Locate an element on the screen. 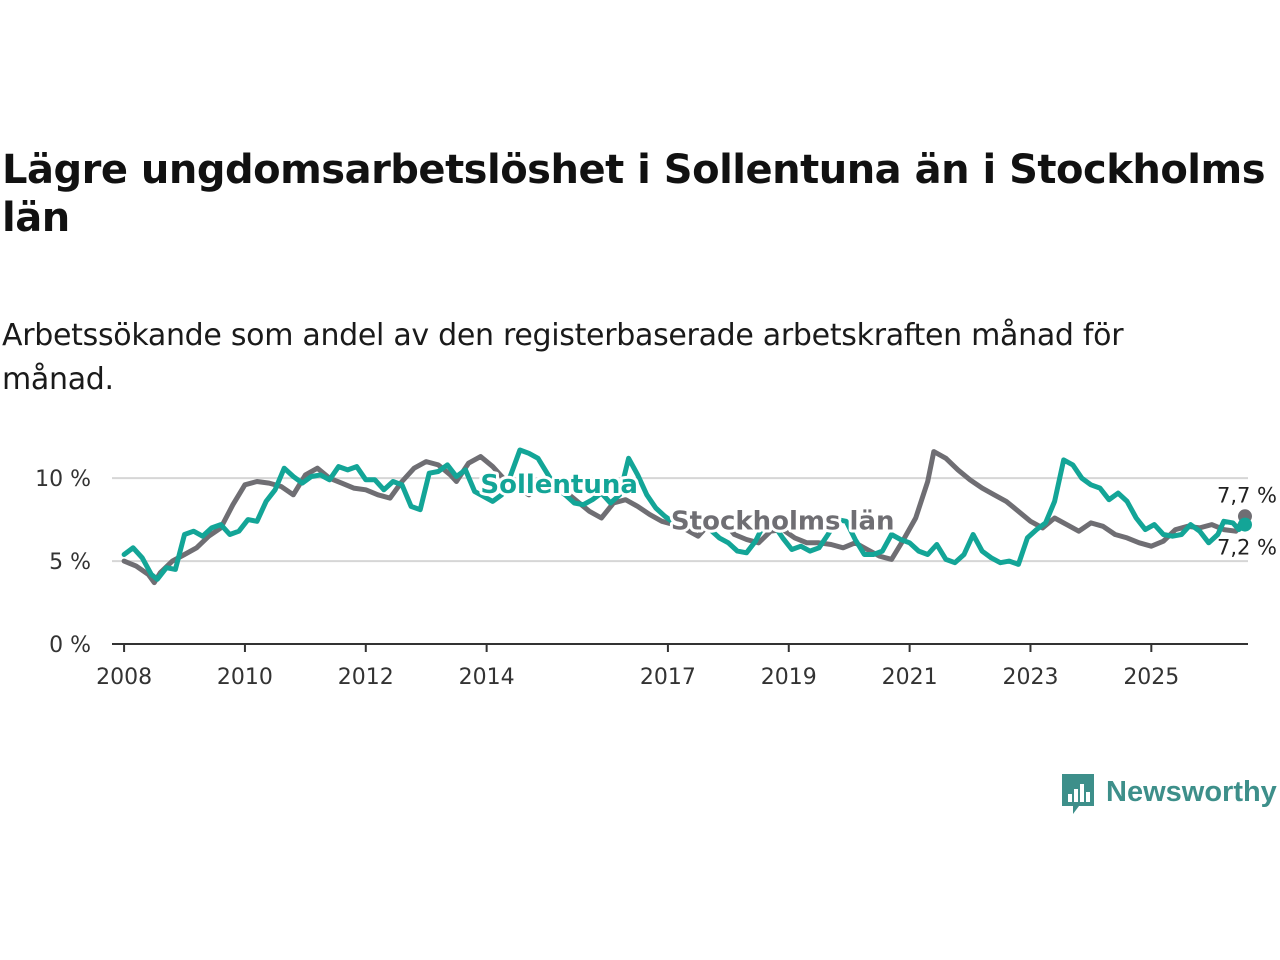 The width and height of the screenshot is (1280, 960). y-tick-label: 5 % is located at coordinates (70, 562).